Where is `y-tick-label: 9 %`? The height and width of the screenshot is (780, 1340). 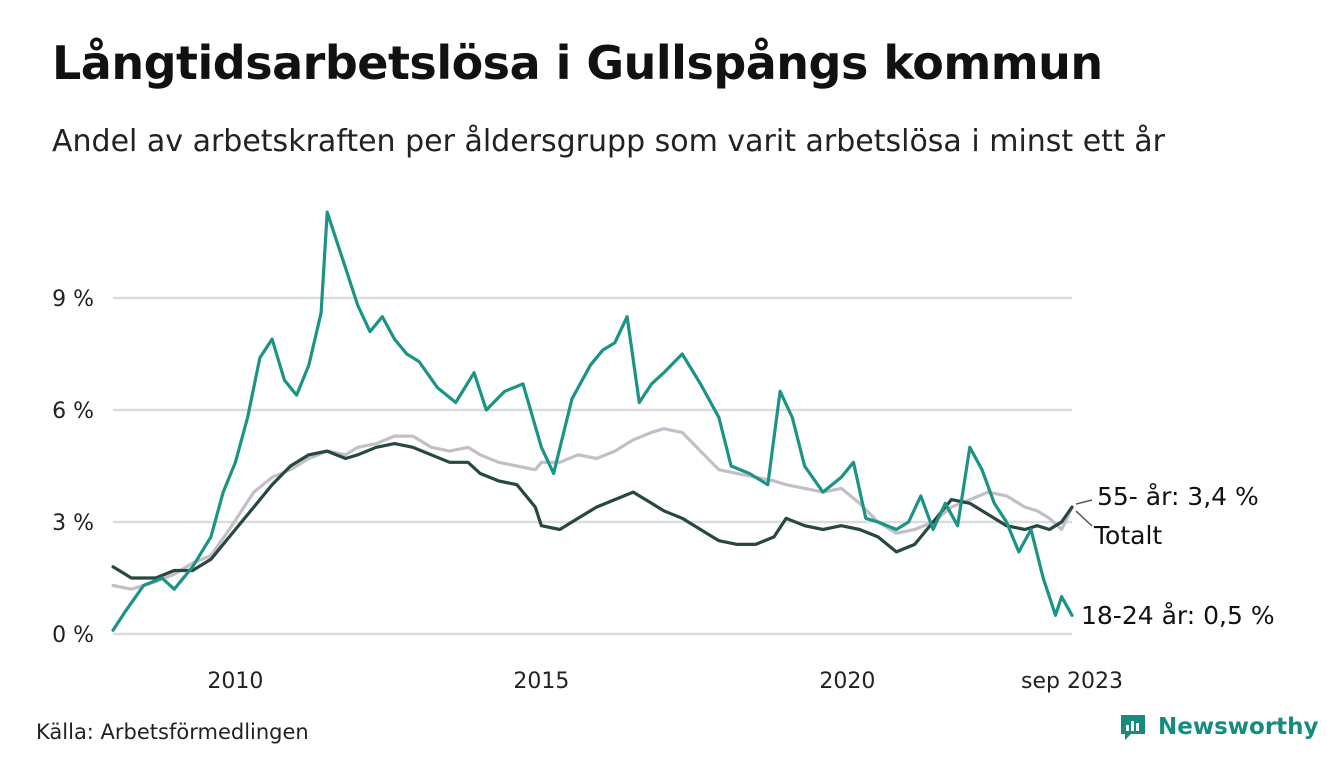
y-tick-label: 9 % is located at coordinates (73, 299).